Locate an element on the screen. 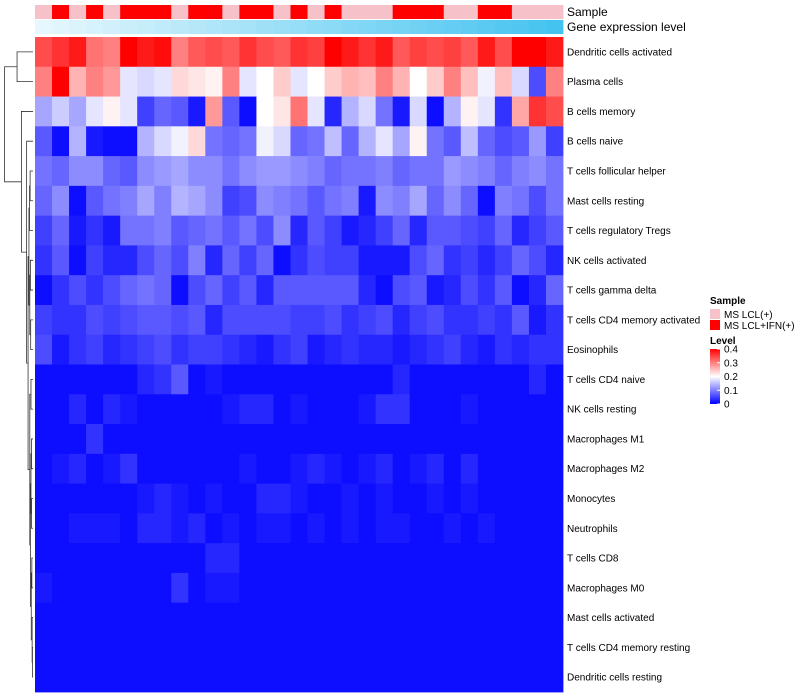  row-label: NK cells activated is located at coordinates (606, 261).